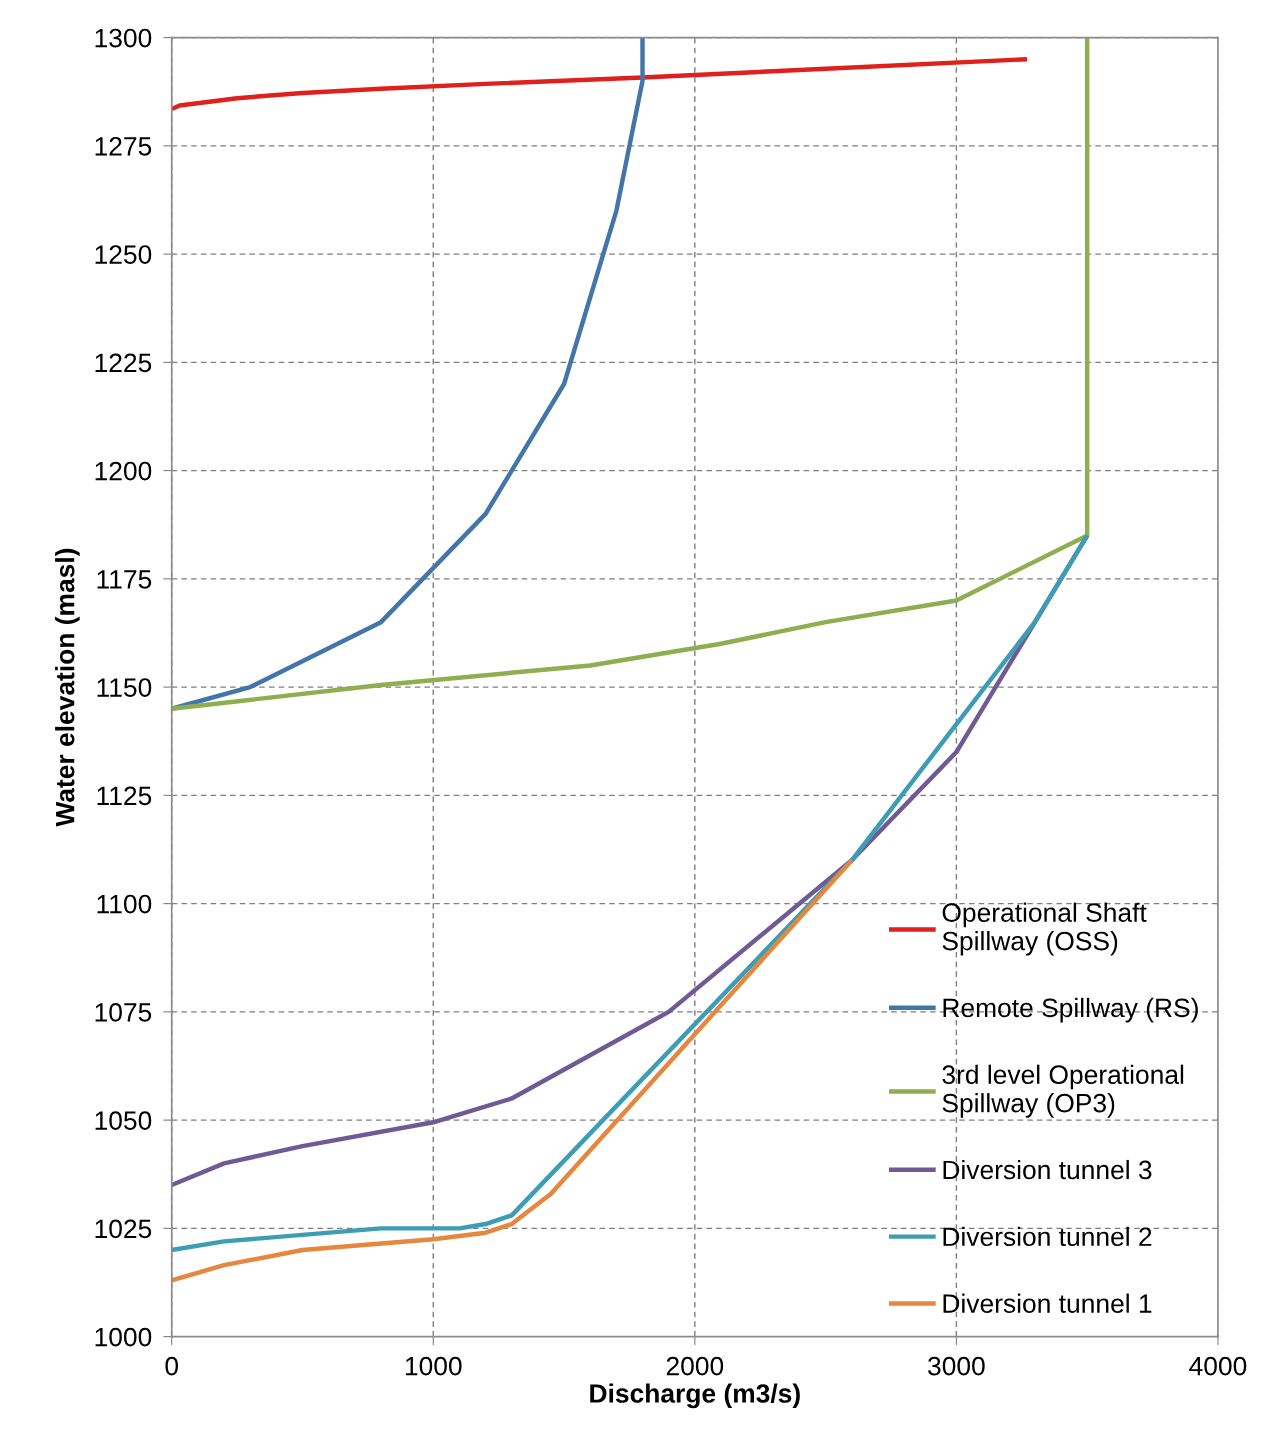  What do you see at coordinates (956, 1366) in the screenshot?
I see `x-tick-label: 3000` at bounding box center [956, 1366].